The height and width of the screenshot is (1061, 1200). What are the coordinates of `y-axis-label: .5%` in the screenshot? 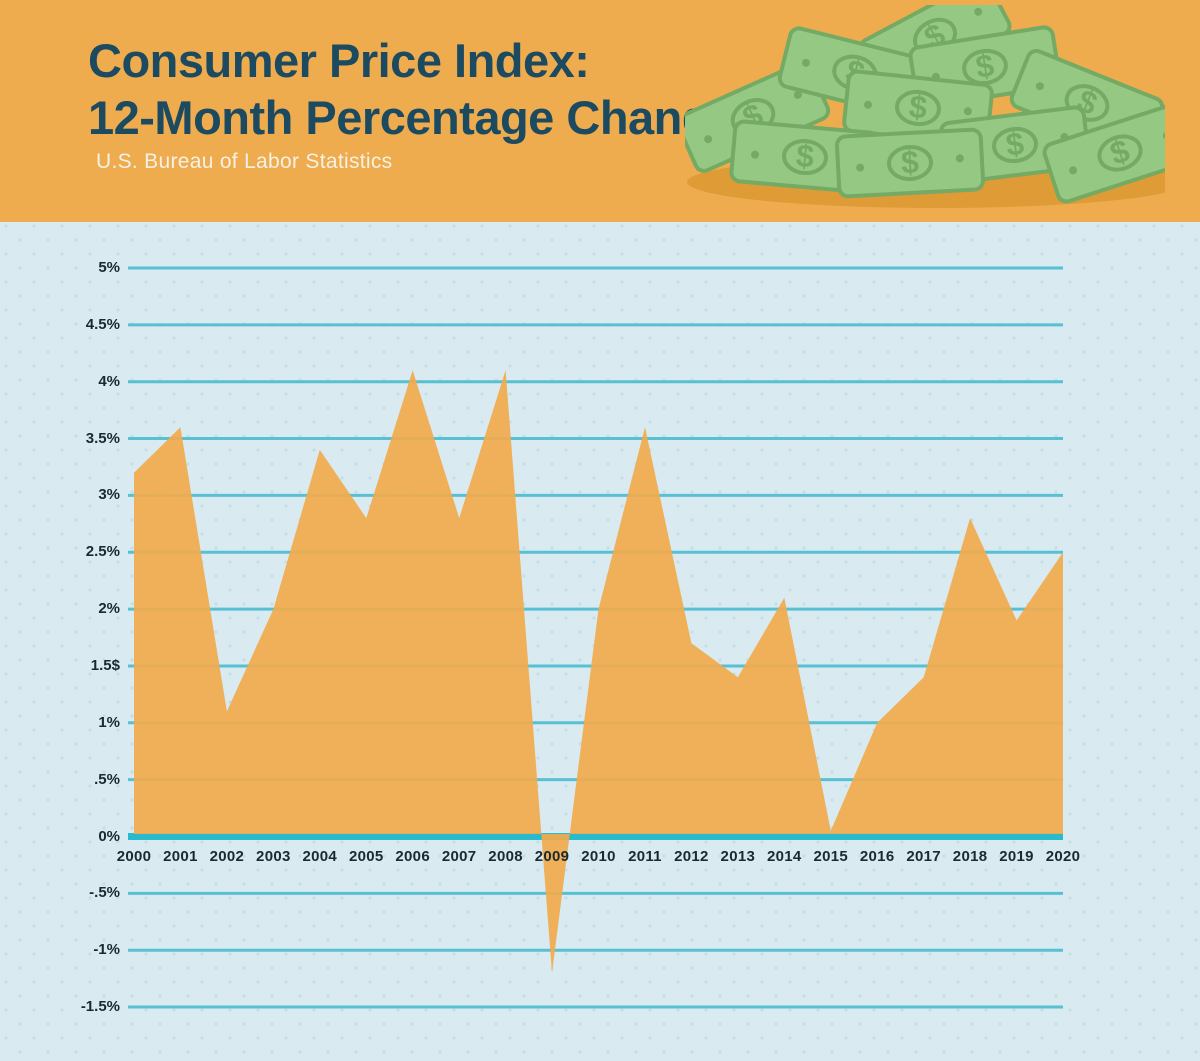 It's located at (107, 779).